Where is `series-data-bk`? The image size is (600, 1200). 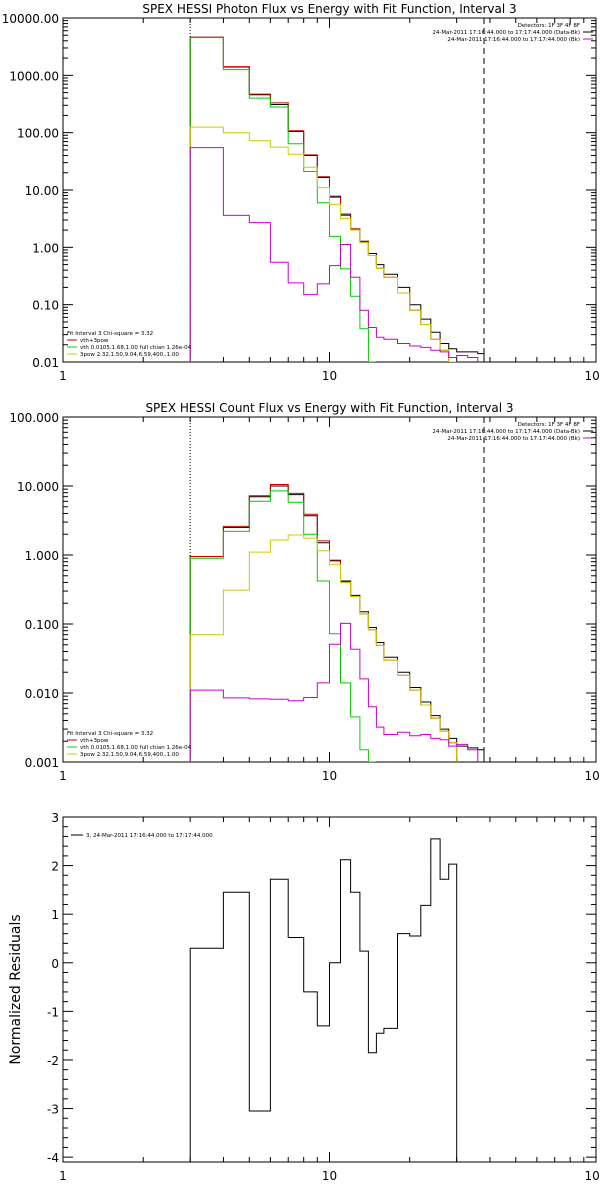 series-data-bk is located at coordinates (337, 623).